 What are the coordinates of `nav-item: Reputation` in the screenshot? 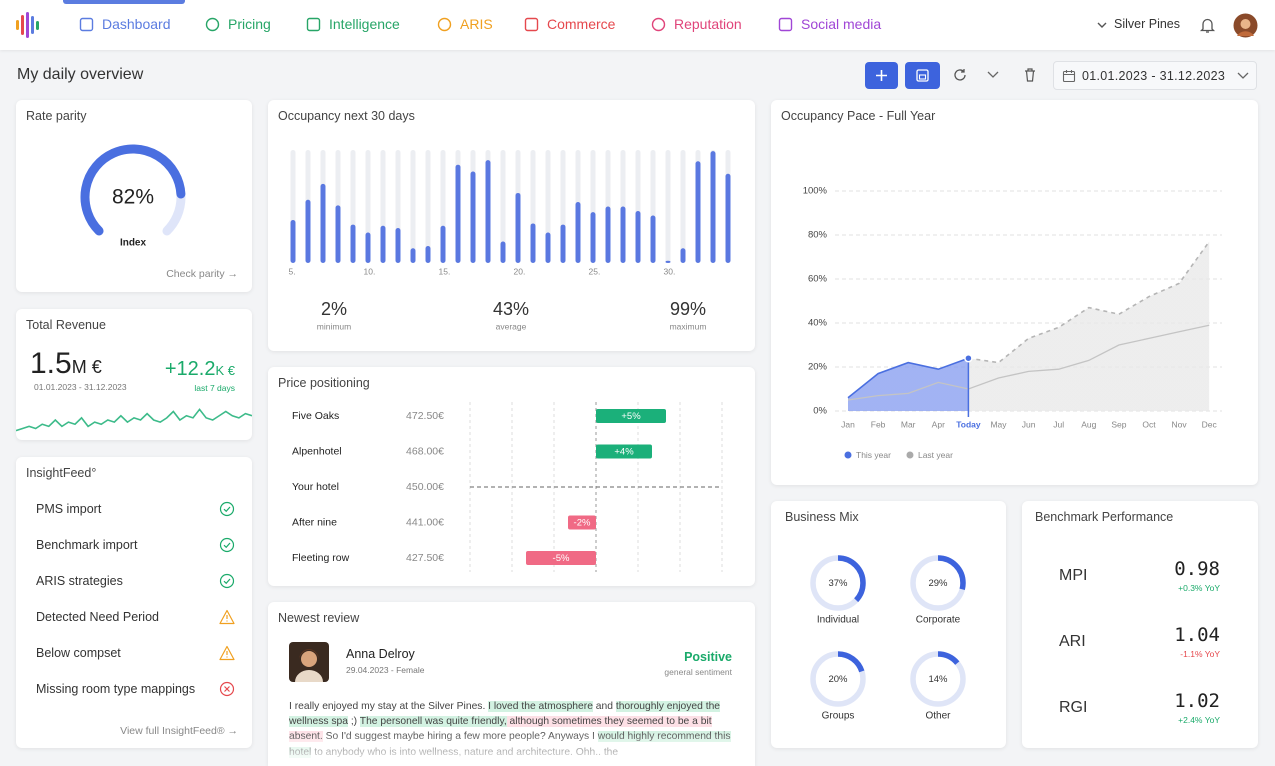 It's located at (696, 24).